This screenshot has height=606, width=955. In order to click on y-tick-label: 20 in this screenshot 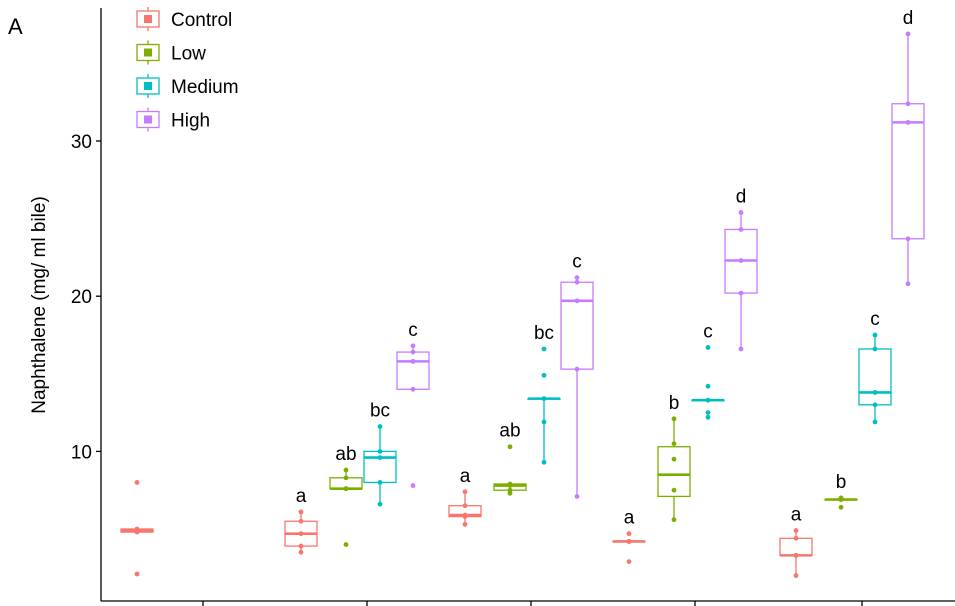, I will do `click(81, 297)`.